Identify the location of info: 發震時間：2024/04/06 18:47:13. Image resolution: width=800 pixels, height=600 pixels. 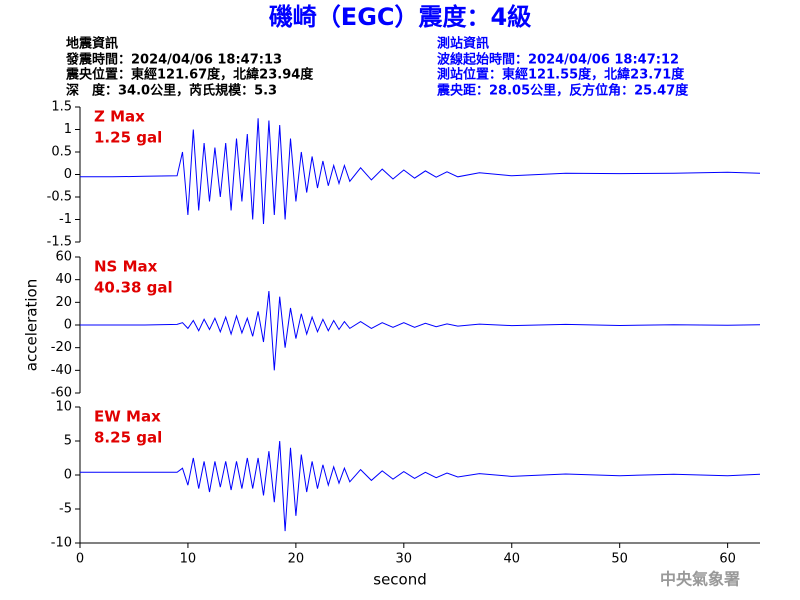
(173, 60).